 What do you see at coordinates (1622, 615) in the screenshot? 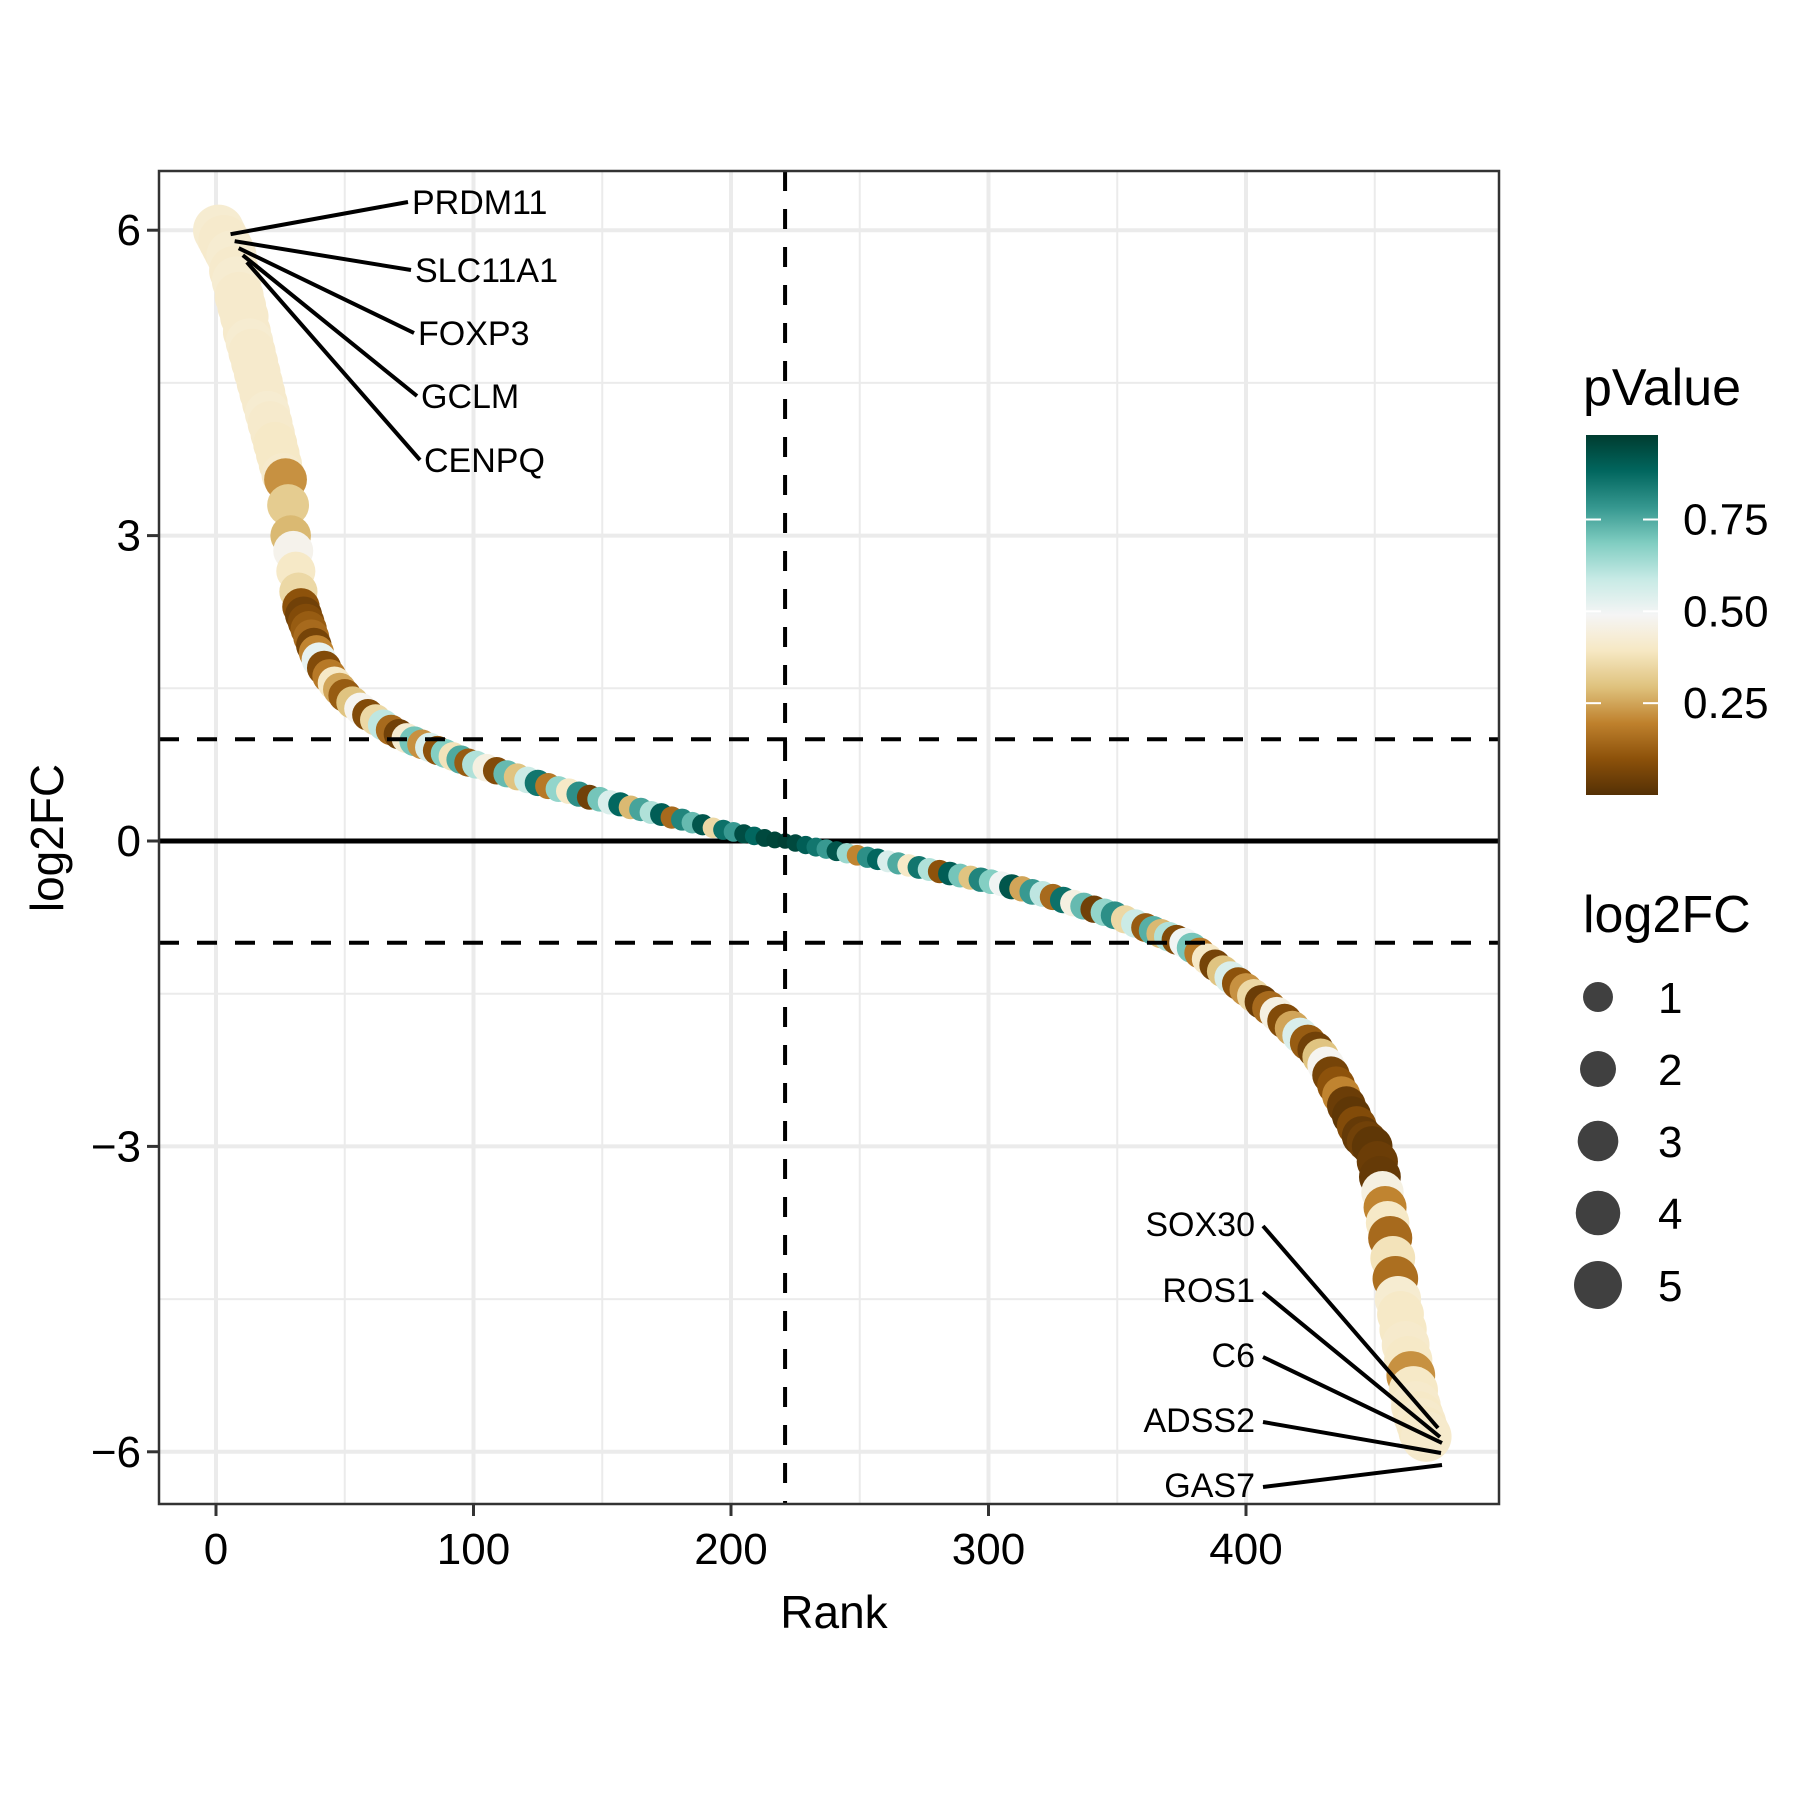
I see `pvalue-colorbar` at bounding box center [1622, 615].